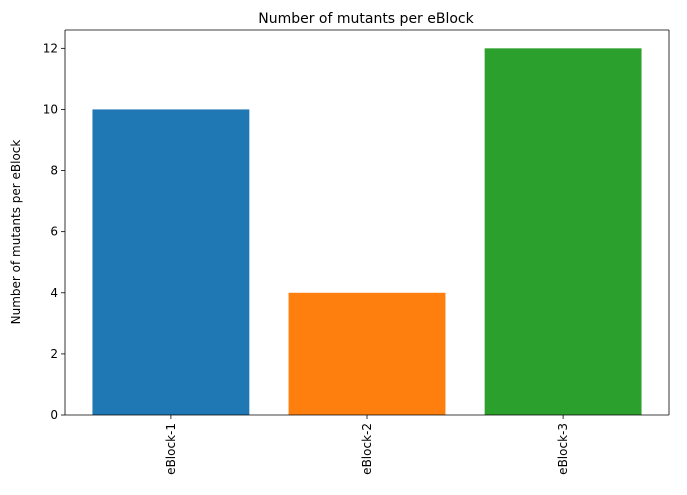 This screenshot has height=495, width=687. Describe the element at coordinates (366, 19) in the screenshot. I see `chart-title: Number of mutants per eBlock` at that location.